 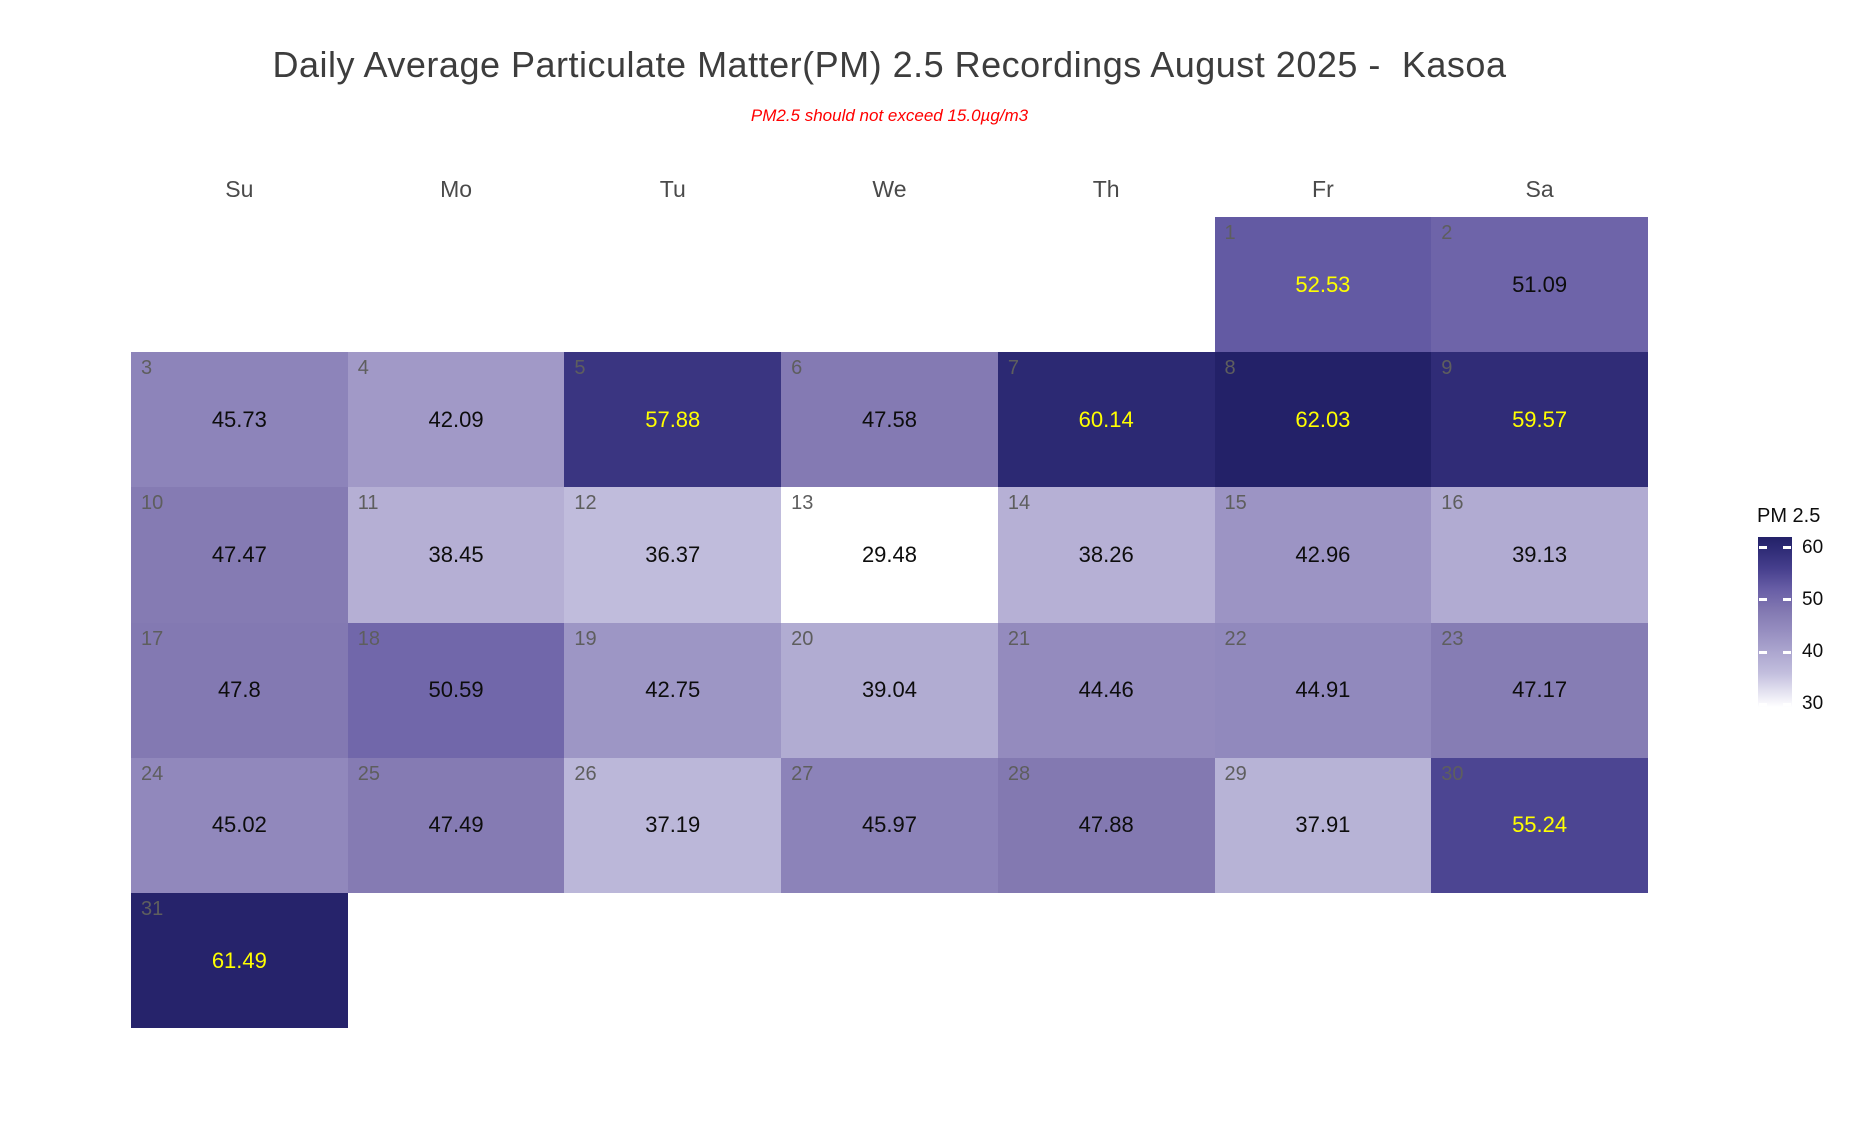 I want to click on calendar-cell-16: 16 39.13, so click(x=1539, y=555).